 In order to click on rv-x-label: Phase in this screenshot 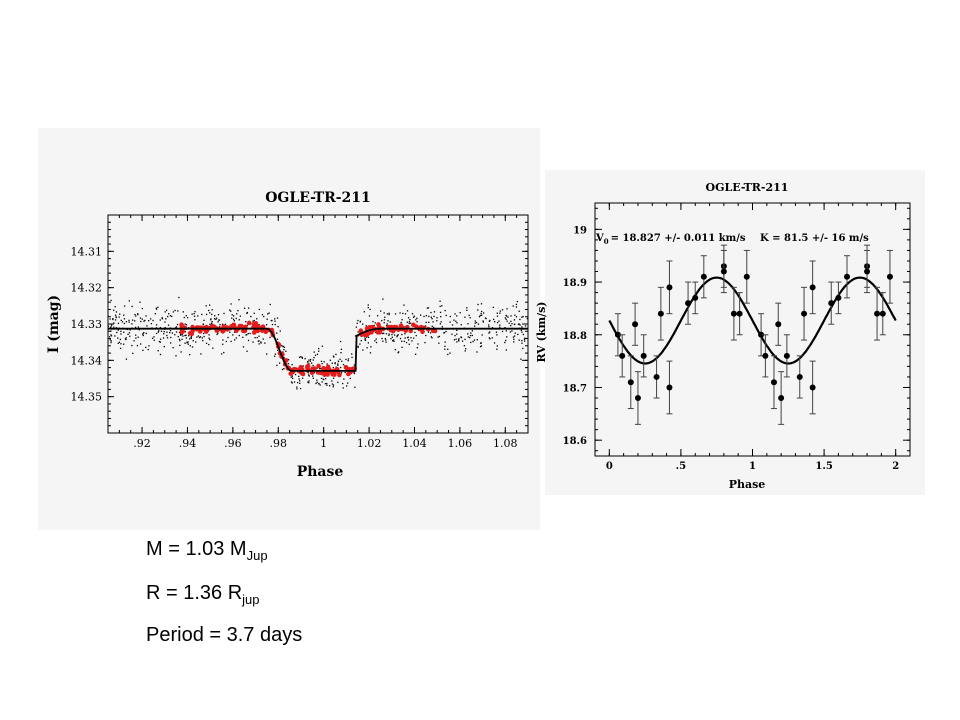, I will do `click(747, 484)`.